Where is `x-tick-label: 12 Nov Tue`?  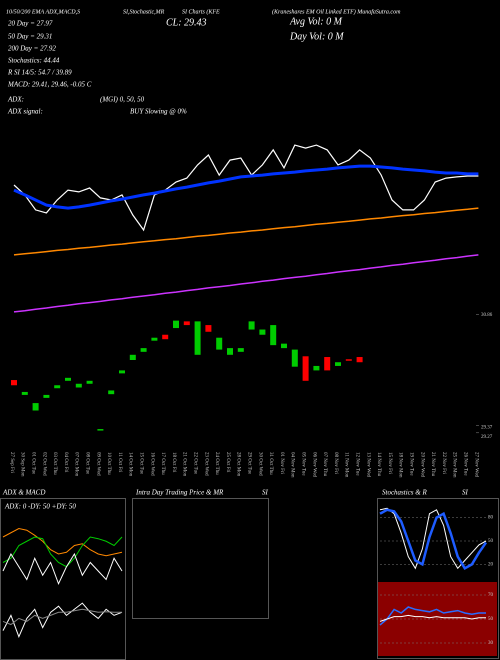 x-tick-label: 12 Nov Tue is located at coordinates (356, 464).